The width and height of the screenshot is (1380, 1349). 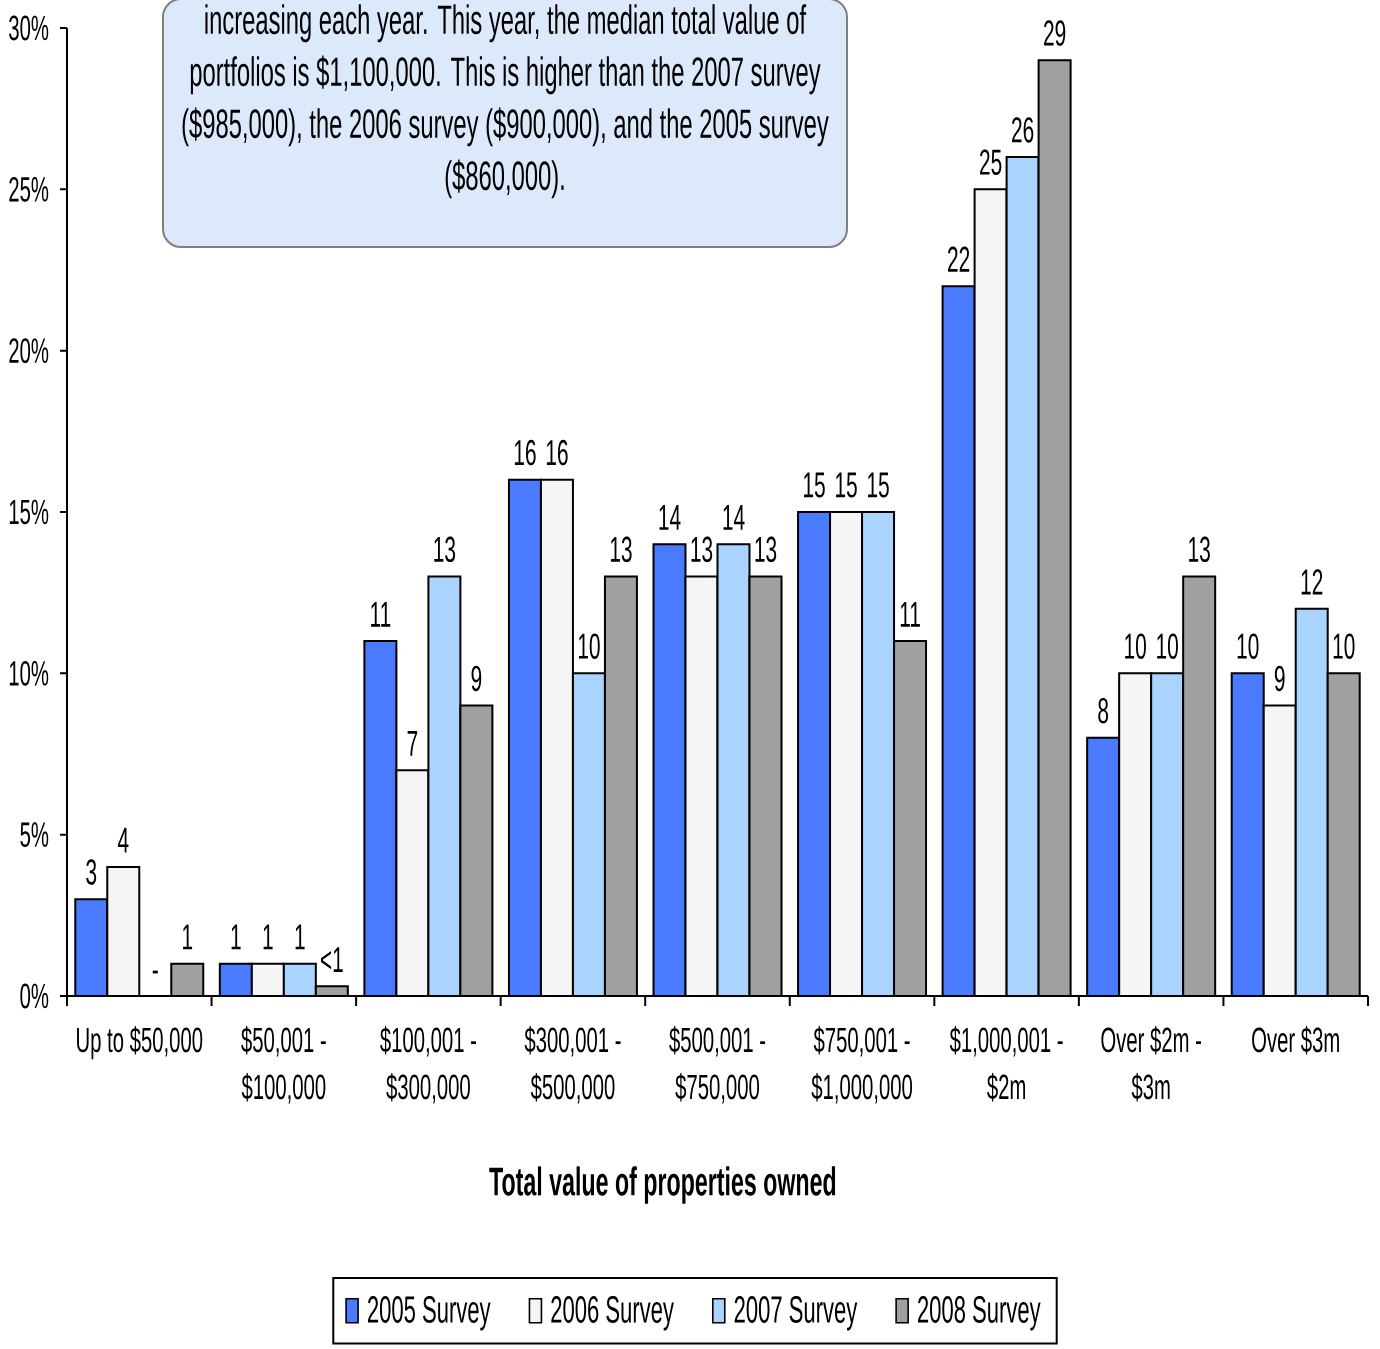 What do you see at coordinates (1023, 130) in the screenshot?
I see `data-label: 26` at bounding box center [1023, 130].